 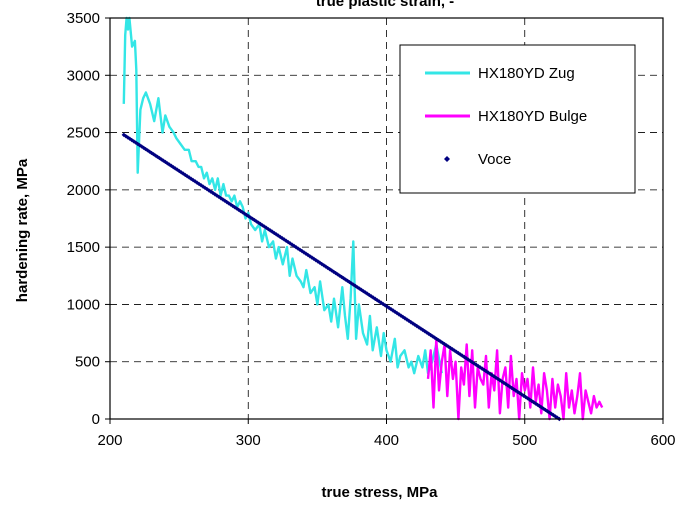 What do you see at coordinates (494, 159) in the screenshot?
I see `legend-label: Voce` at bounding box center [494, 159].